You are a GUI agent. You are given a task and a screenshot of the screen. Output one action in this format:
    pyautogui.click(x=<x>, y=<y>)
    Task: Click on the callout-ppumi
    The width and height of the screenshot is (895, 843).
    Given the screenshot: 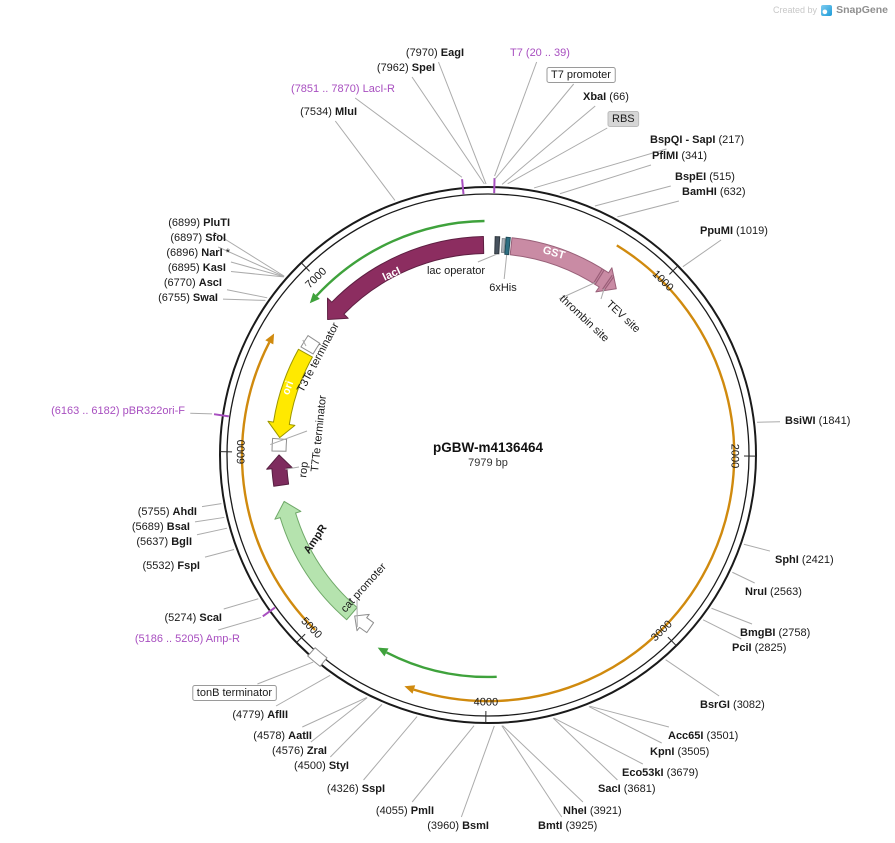 What is the action you would take?
    pyautogui.click(x=702, y=253)
    